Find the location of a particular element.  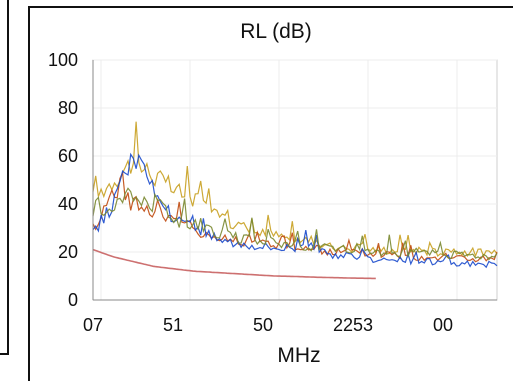

y-tick-label: 40 is located at coordinates (68, 204).